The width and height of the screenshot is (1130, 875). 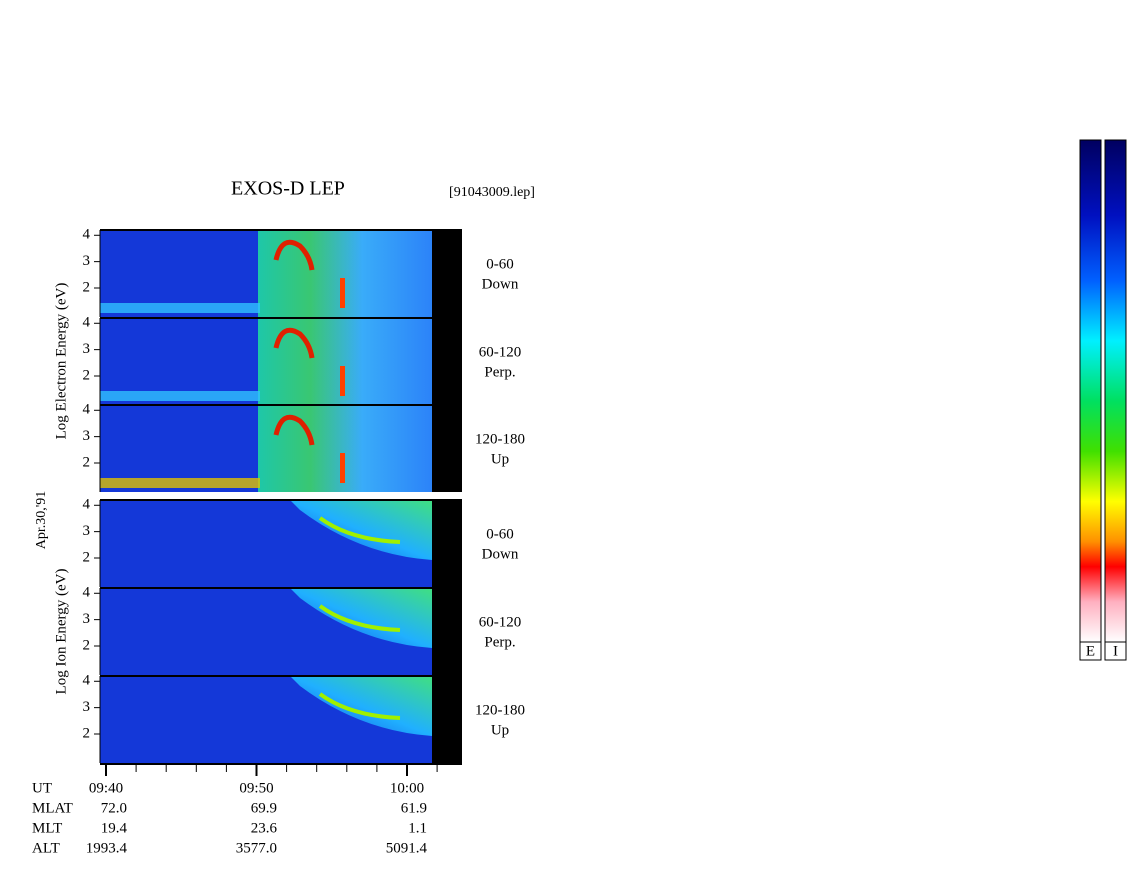 What do you see at coordinates (114, 808) in the screenshot?
I see `row-value: 72.0` at bounding box center [114, 808].